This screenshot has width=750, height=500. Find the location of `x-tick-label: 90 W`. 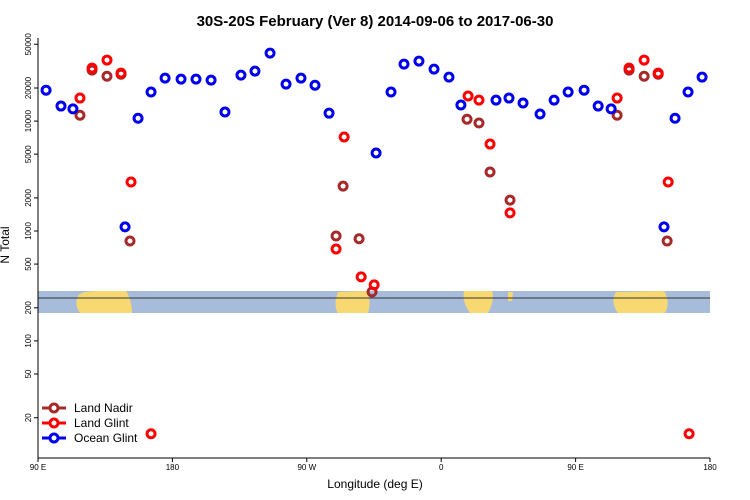

x-tick-label: 90 W is located at coordinates (306, 467).